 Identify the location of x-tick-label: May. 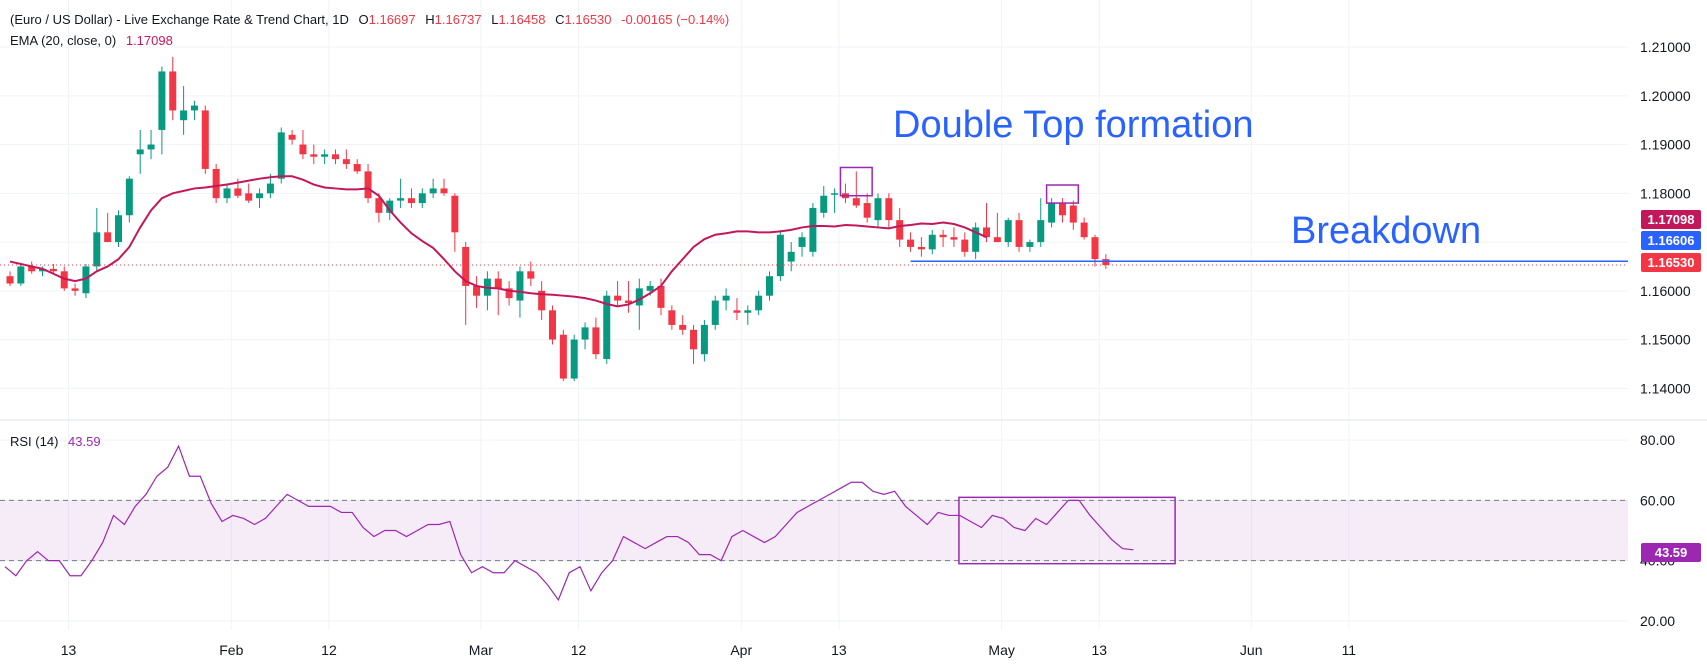
(1001, 650).